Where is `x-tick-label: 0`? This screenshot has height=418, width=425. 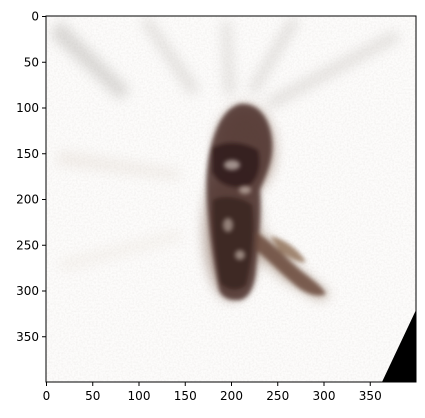
x-tick-label: 0 is located at coordinates (47, 396).